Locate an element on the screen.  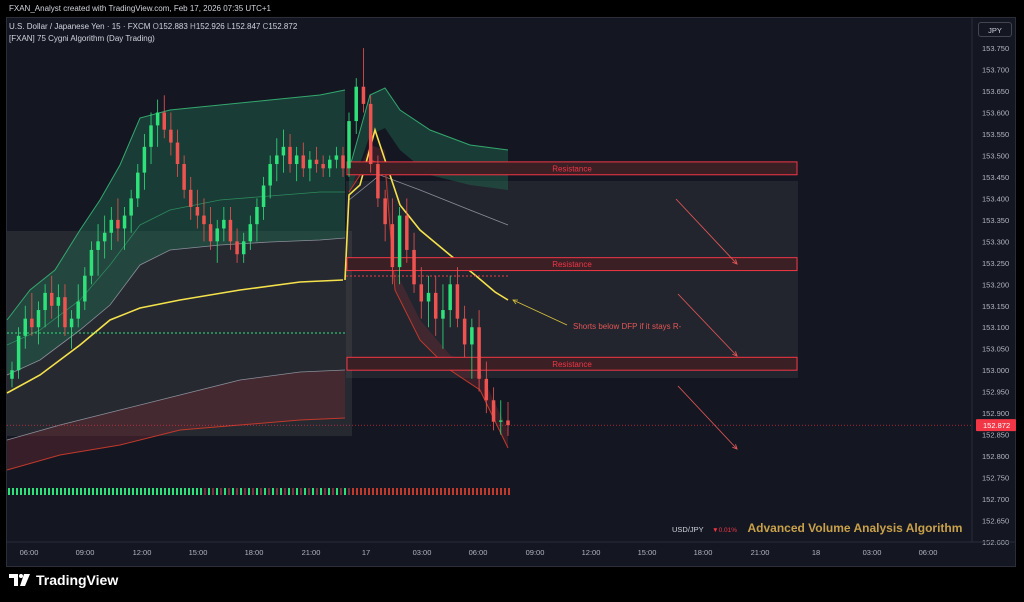
high-label: H is located at coordinates (193, 26).